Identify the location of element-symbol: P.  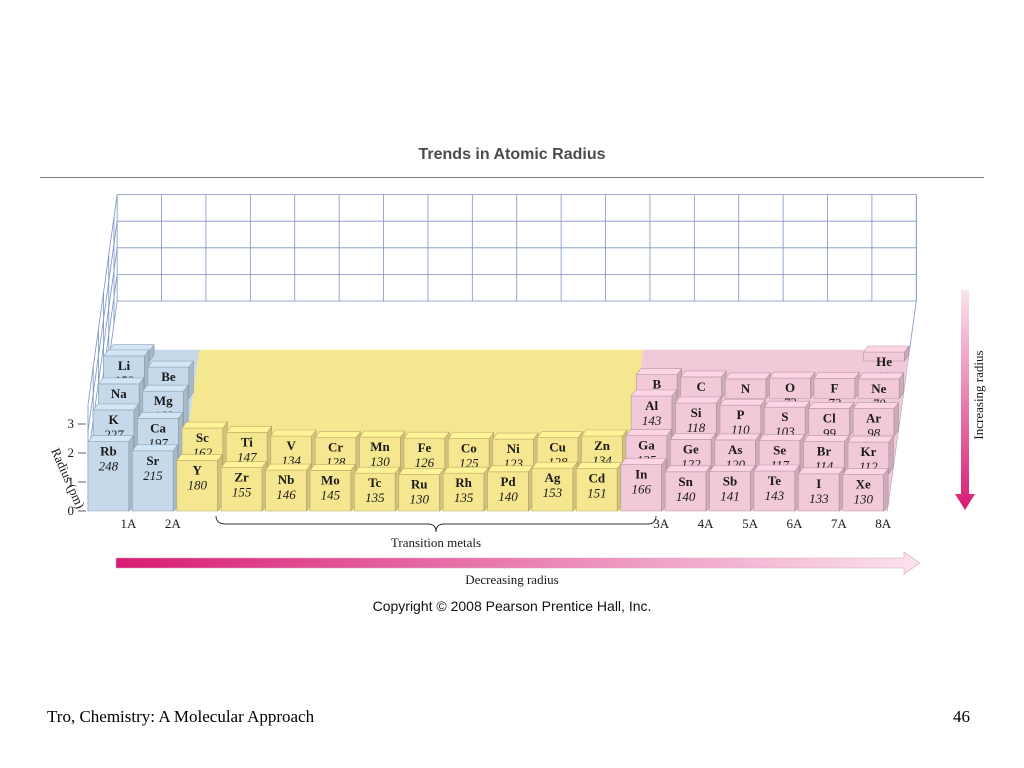
(740, 414).